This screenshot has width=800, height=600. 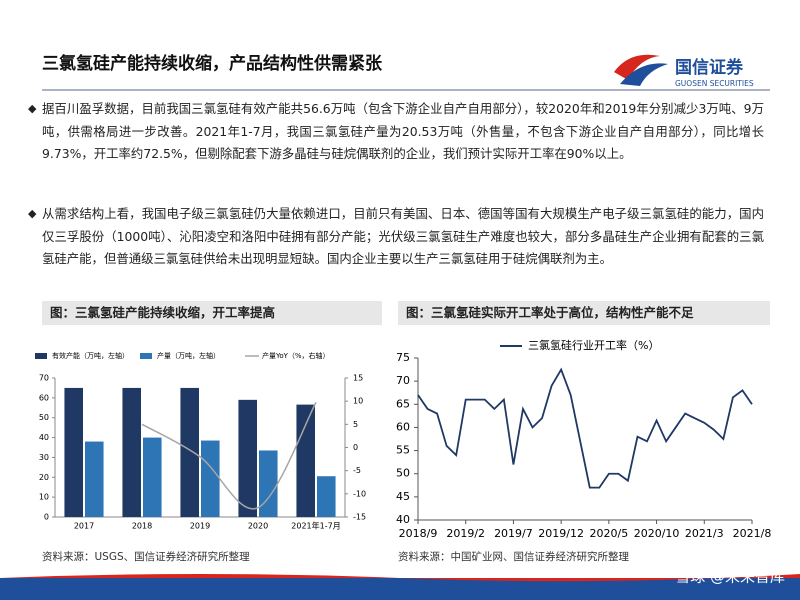 What do you see at coordinates (355, 424) in the screenshot?
I see `y2-tick-label: 5` at bounding box center [355, 424].